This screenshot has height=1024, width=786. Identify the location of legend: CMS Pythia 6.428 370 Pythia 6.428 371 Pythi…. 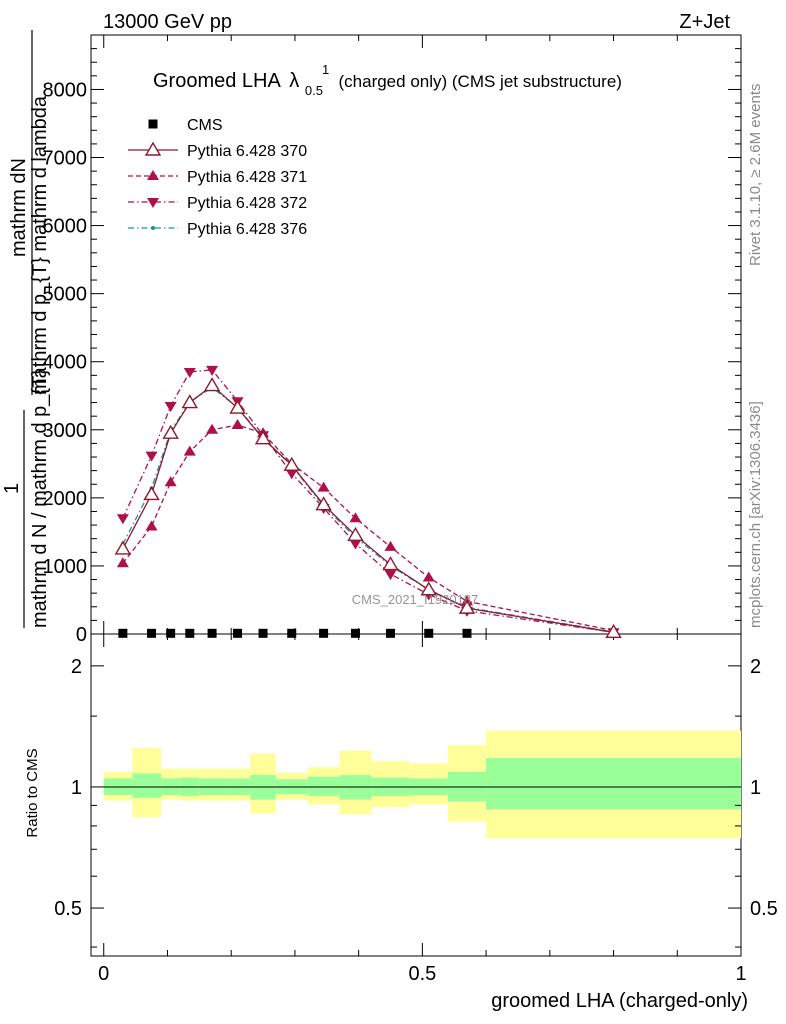
(217, 177).